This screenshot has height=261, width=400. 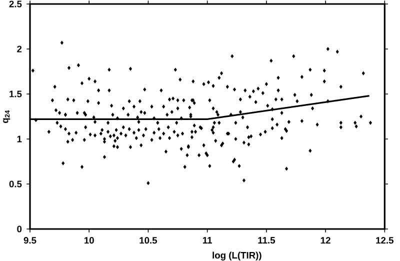 What do you see at coordinates (19, 139) in the screenshot?
I see `y-tick-label: 1` at bounding box center [19, 139].